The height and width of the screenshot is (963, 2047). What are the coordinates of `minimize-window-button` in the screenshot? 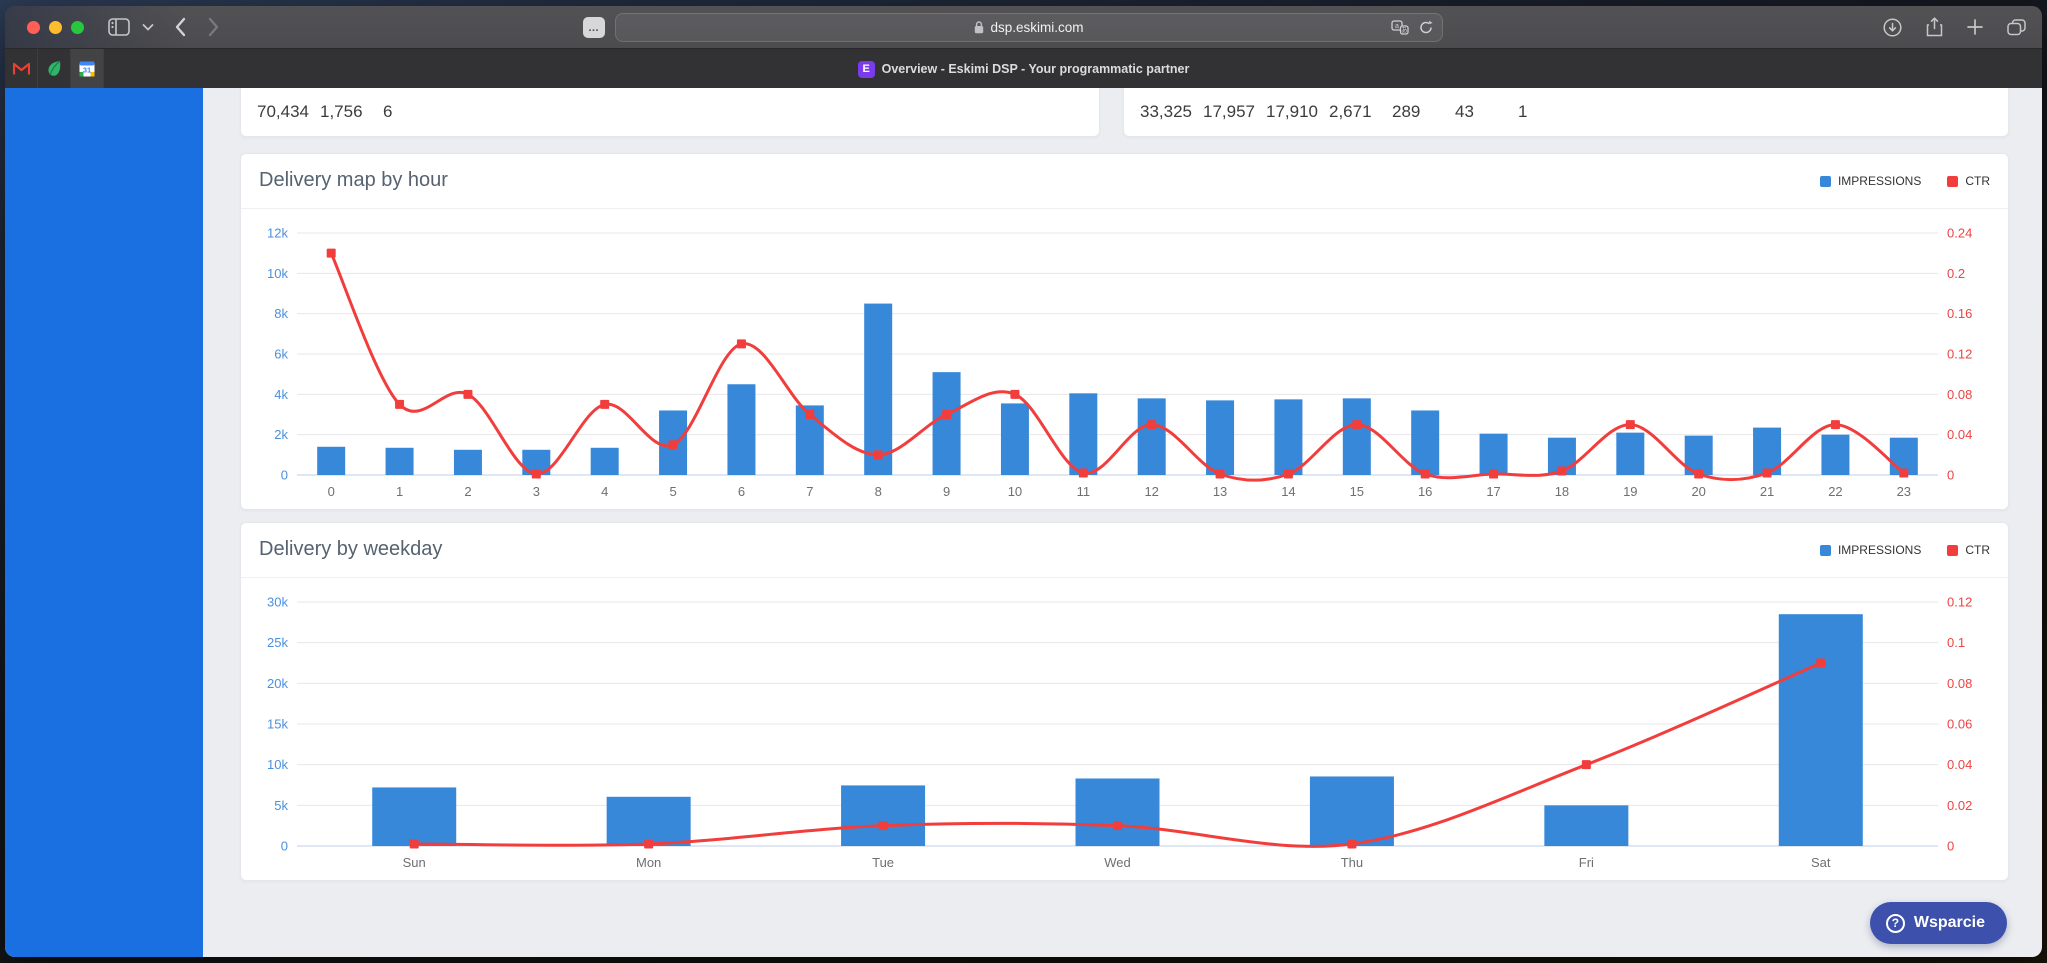 It's located at (55, 27).